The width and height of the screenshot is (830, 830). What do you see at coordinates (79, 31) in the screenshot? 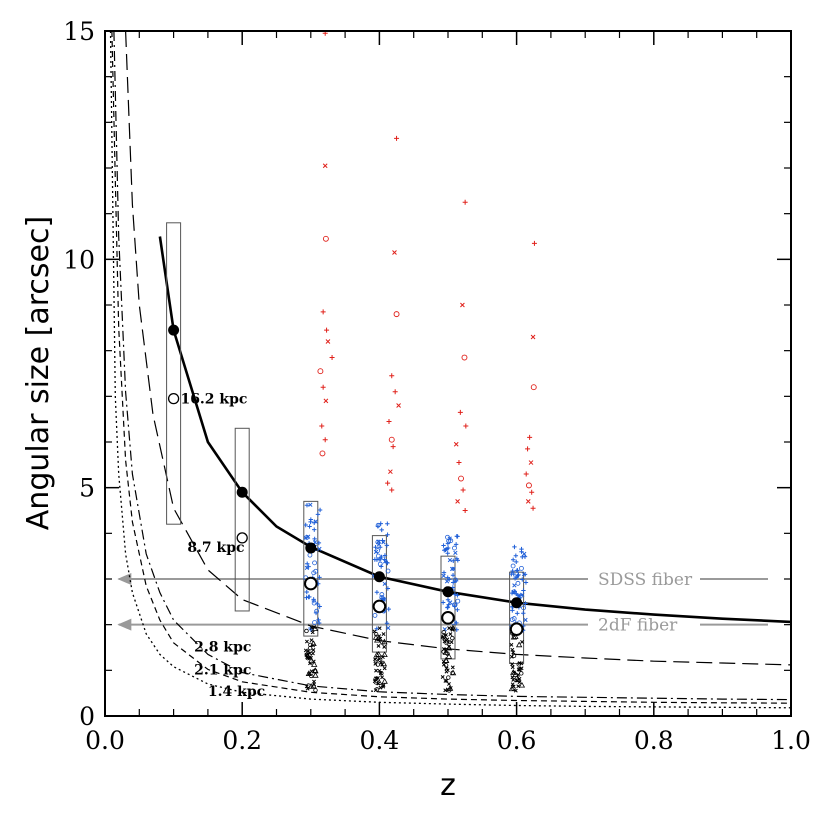
I see `y-tick-label: 15` at bounding box center [79, 31].